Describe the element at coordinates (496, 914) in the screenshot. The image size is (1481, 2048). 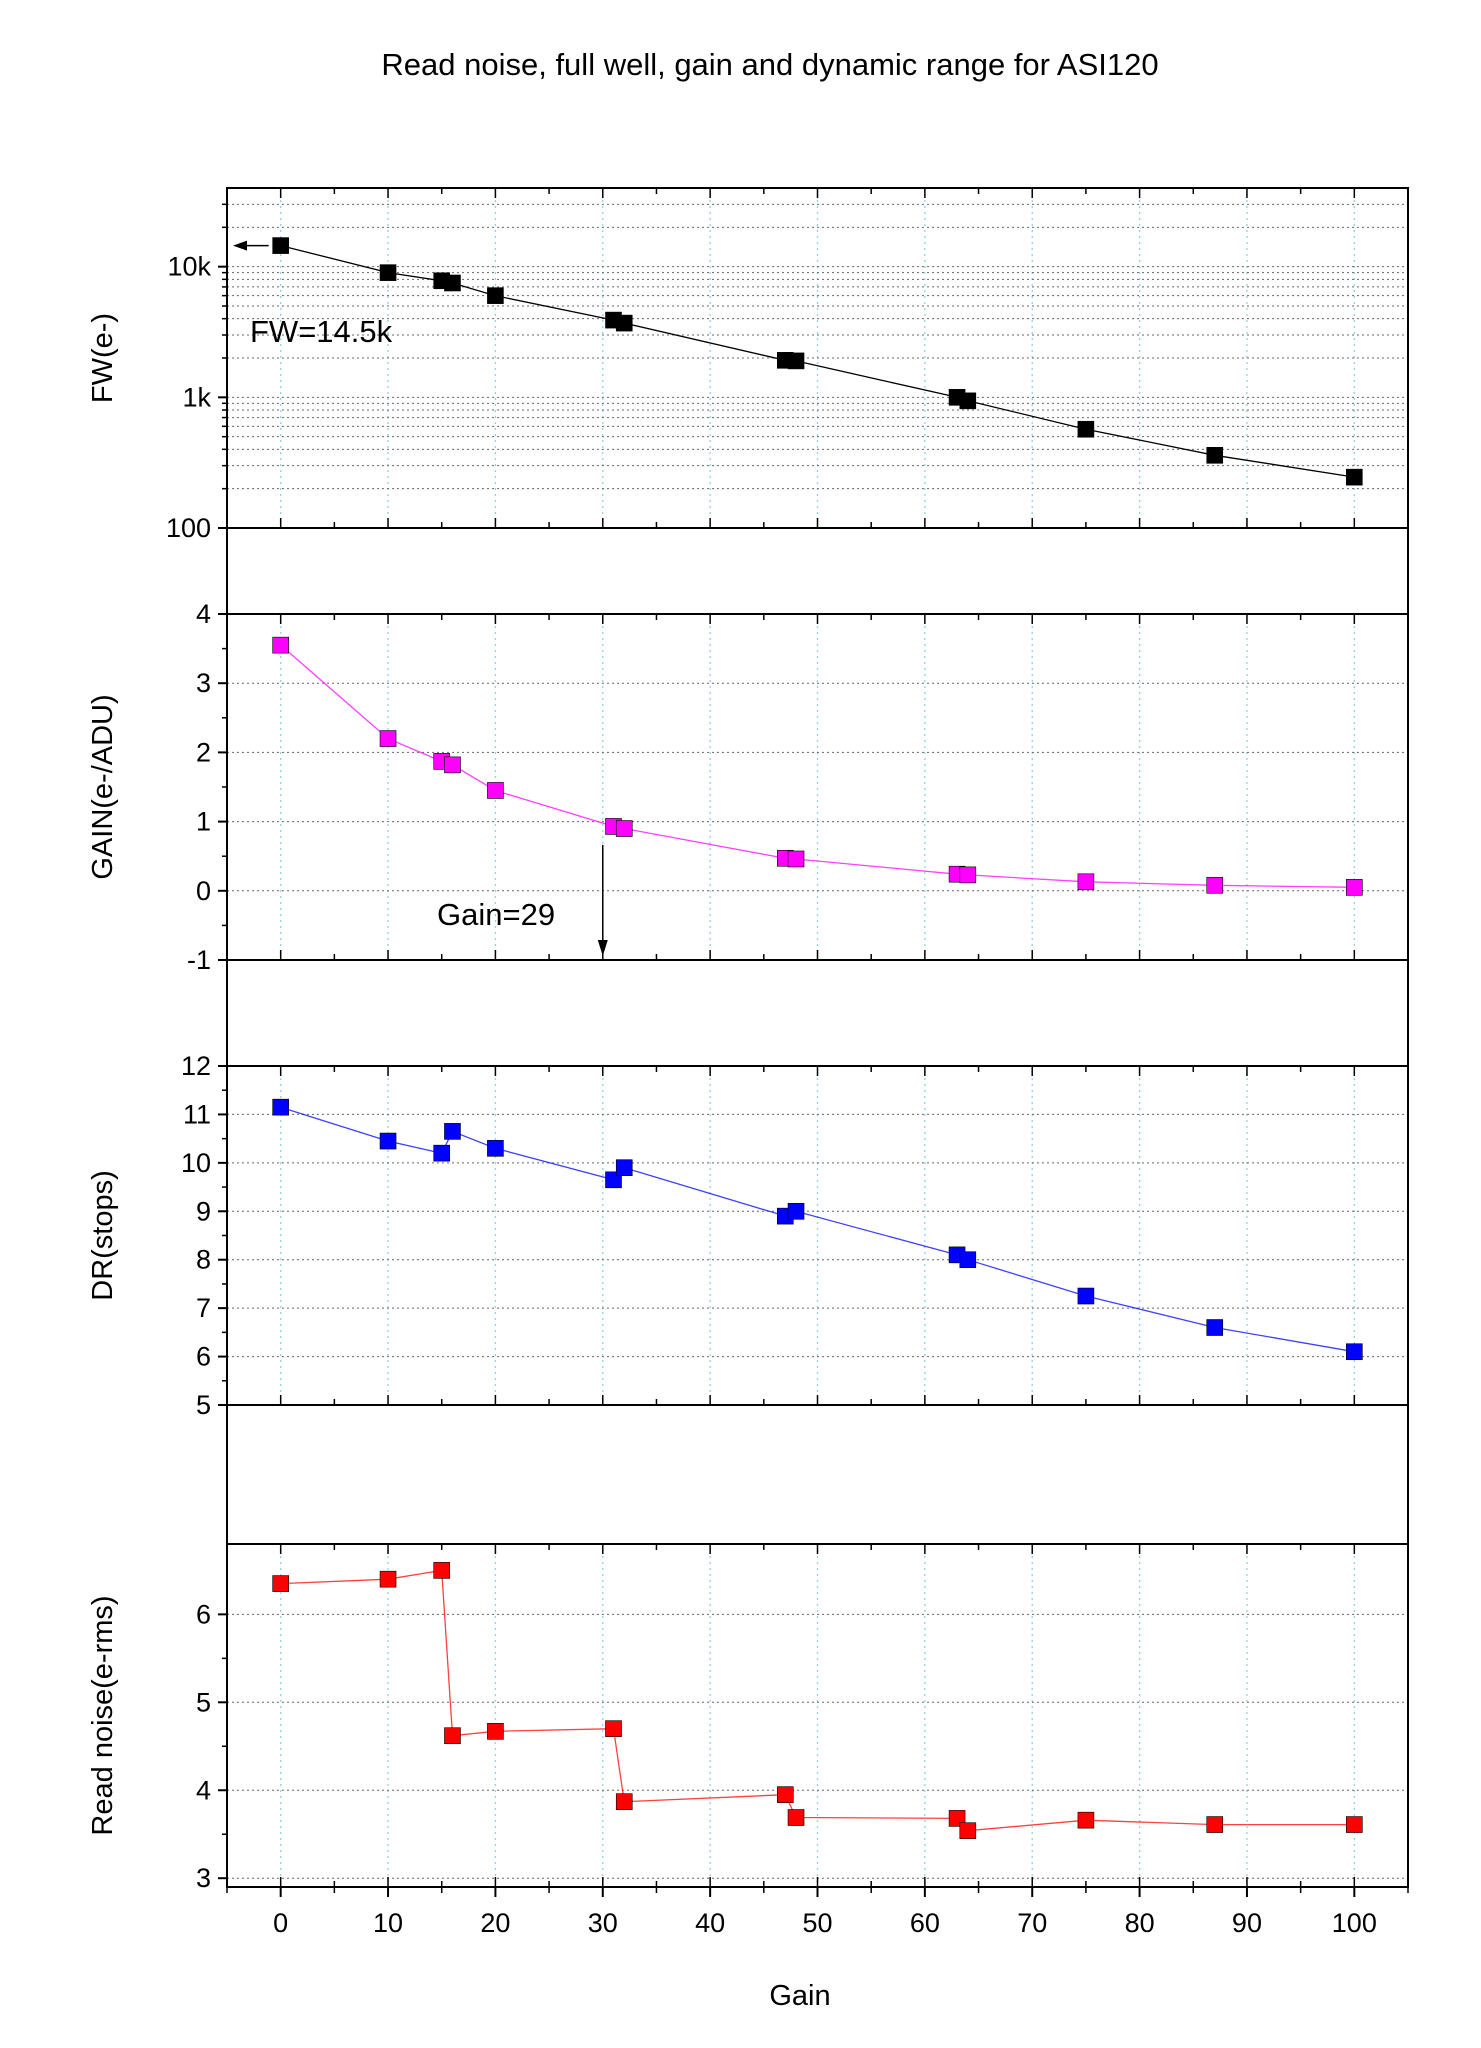
I see `annotation-text-1: Gain=29` at that location.